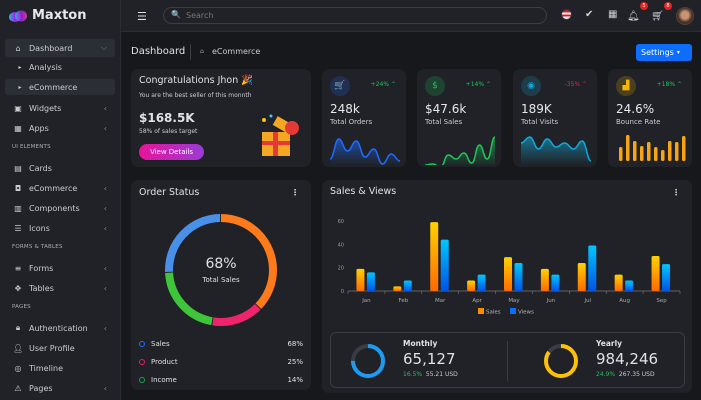 Image resolution: width=701 pixels, height=400 pixels. I want to click on cart-icon: 🛒︎, so click(657, 16).